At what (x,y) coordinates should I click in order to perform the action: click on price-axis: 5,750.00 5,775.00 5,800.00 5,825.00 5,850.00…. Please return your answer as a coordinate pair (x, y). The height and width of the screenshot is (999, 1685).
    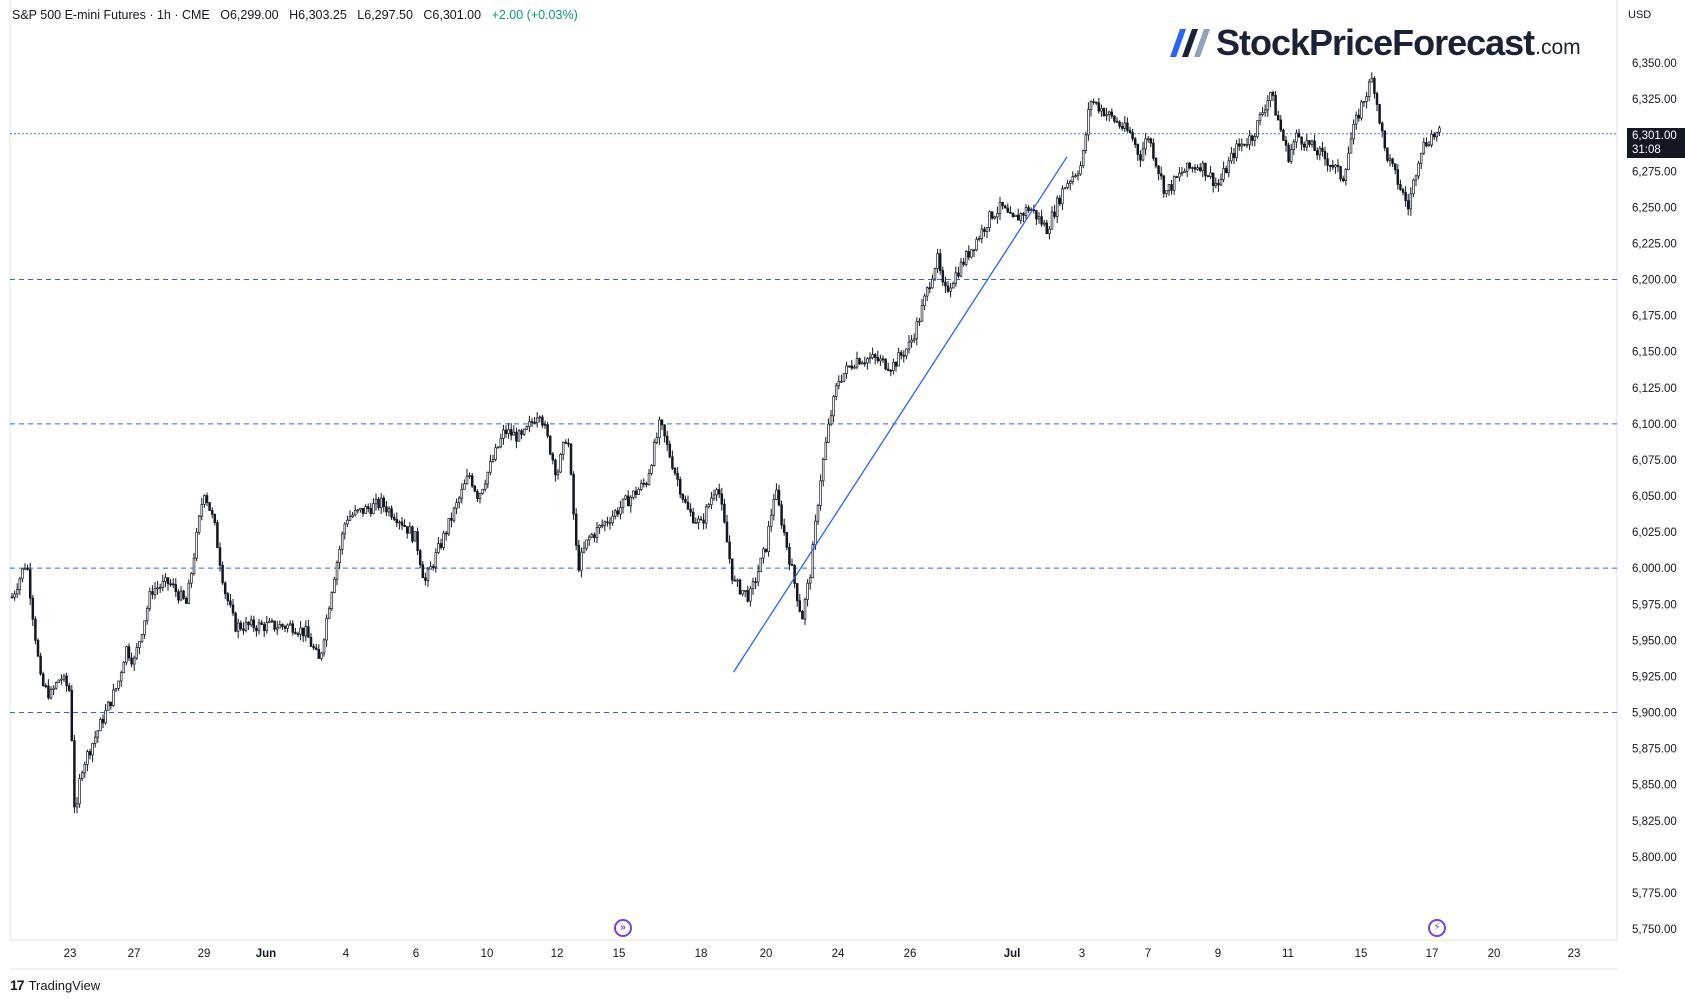
    Looking at the image, I should click on (1654, 497).